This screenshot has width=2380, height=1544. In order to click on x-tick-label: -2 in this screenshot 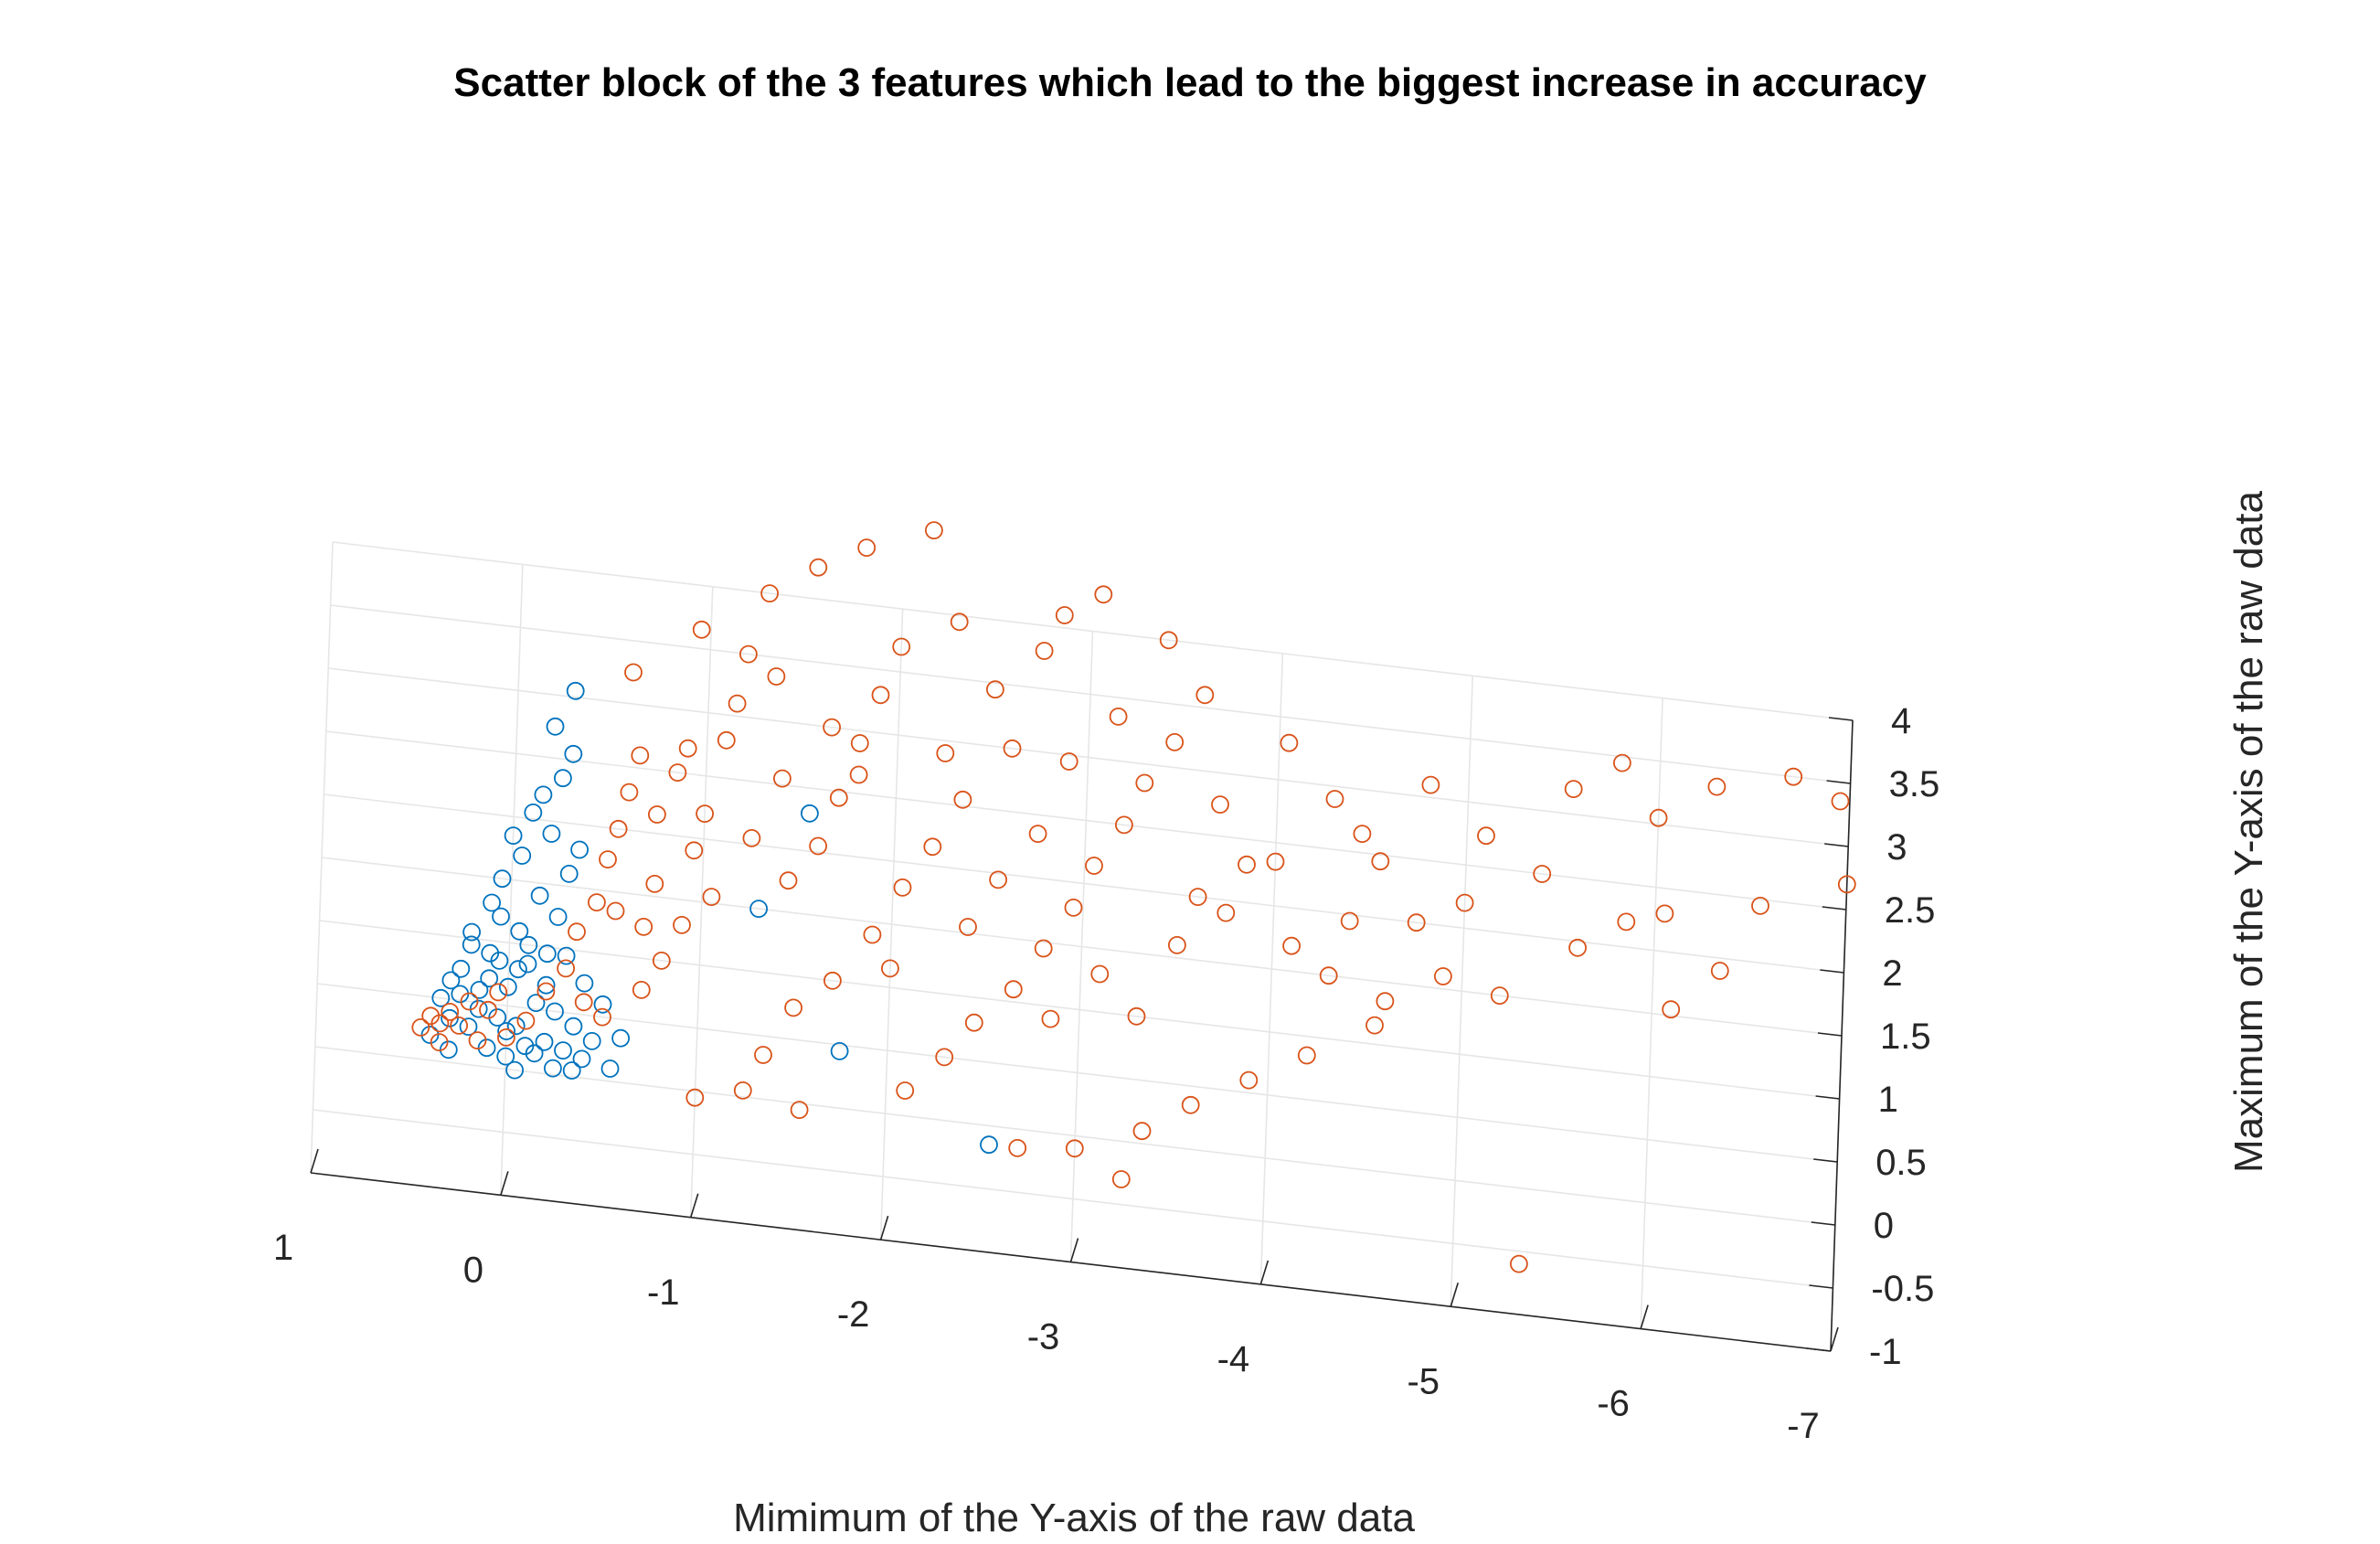, I will do `click(853, 1314)`.